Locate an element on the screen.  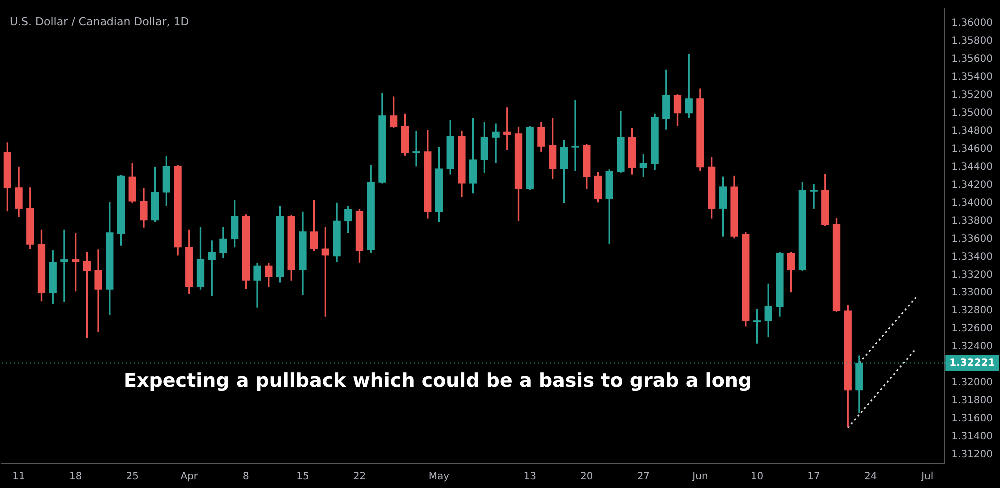
y-tick-label: 1.33600 is located at coordinates (973, 239).